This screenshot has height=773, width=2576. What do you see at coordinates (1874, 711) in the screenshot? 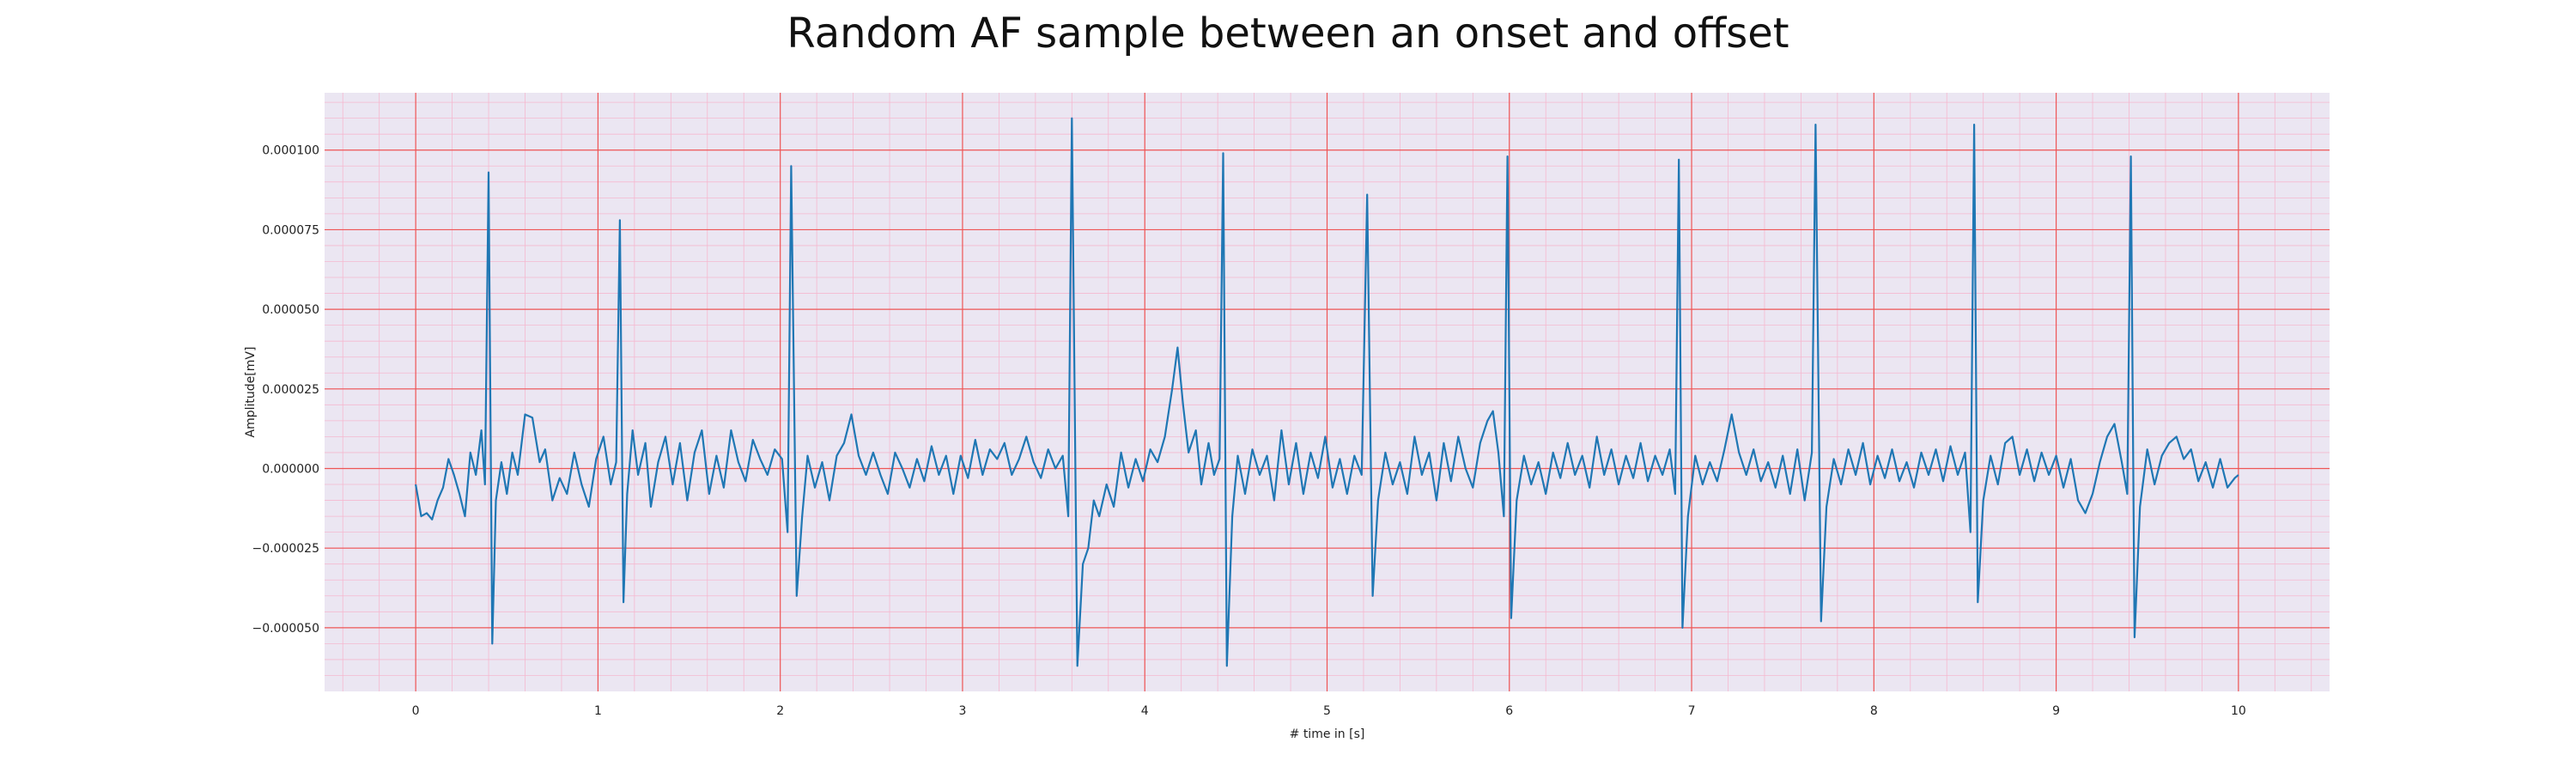
I see `x-tick-label: 8` at bounding box center [1874, 711].